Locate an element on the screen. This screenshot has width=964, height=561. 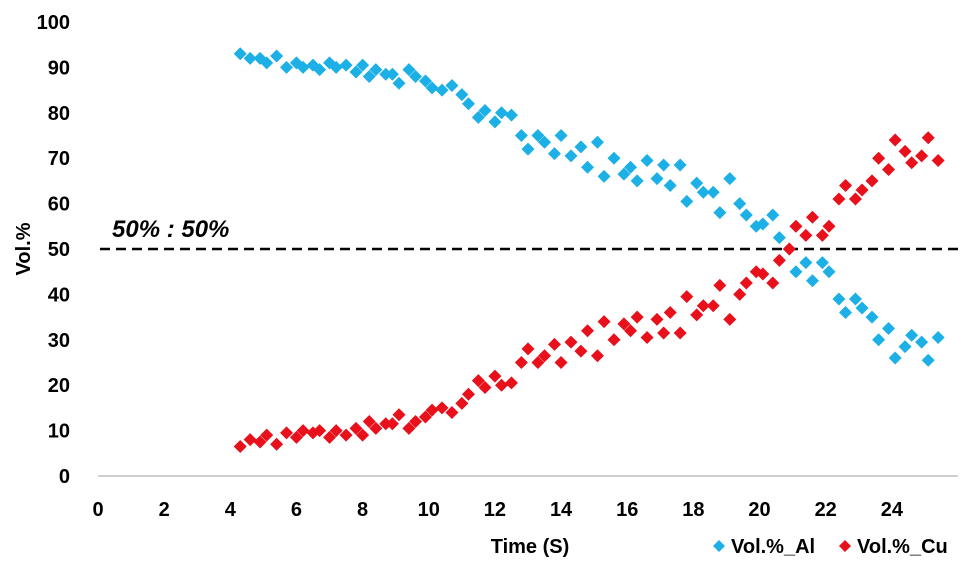
x-tick-label: 2 is located at coordinates (164, 510).